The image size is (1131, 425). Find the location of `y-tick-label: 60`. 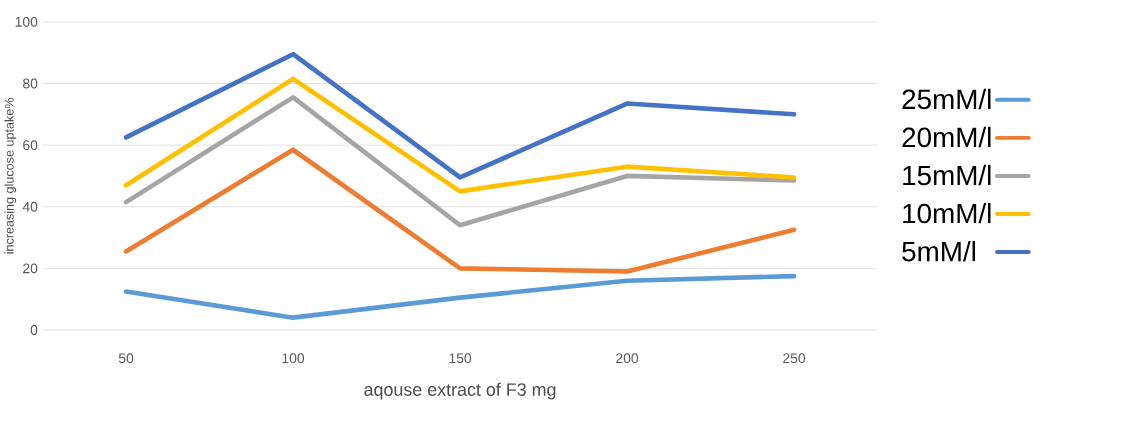

y-tick-label: 60 is located at coordinates (30, 145).